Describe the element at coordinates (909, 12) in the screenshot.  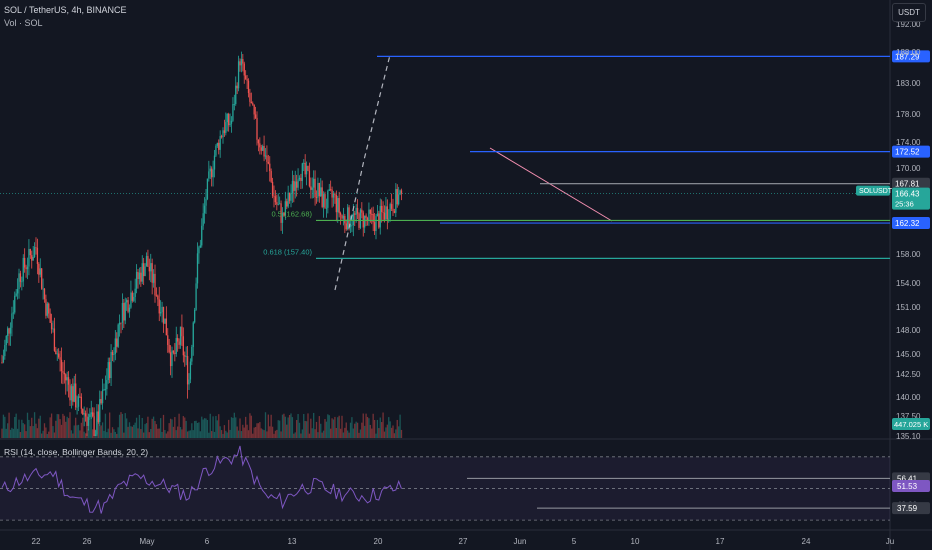
I see `currency-button: USDT` at that location.